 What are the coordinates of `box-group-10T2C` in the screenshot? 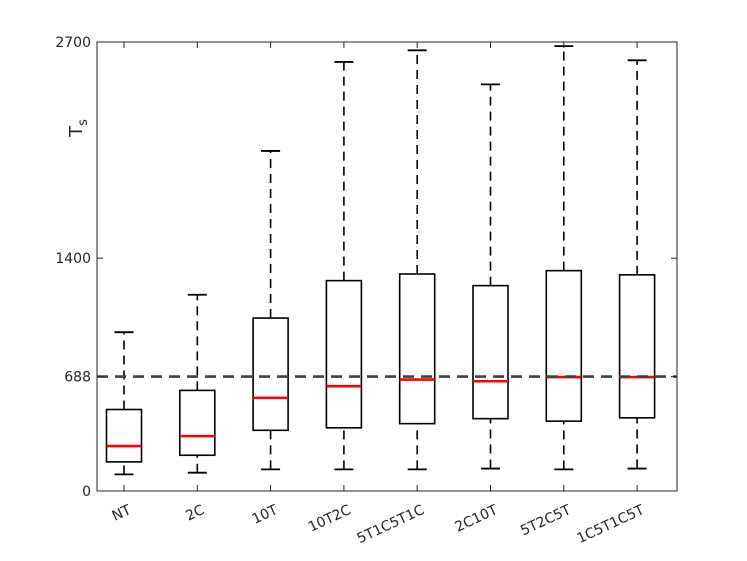 It's located at (344, 266).